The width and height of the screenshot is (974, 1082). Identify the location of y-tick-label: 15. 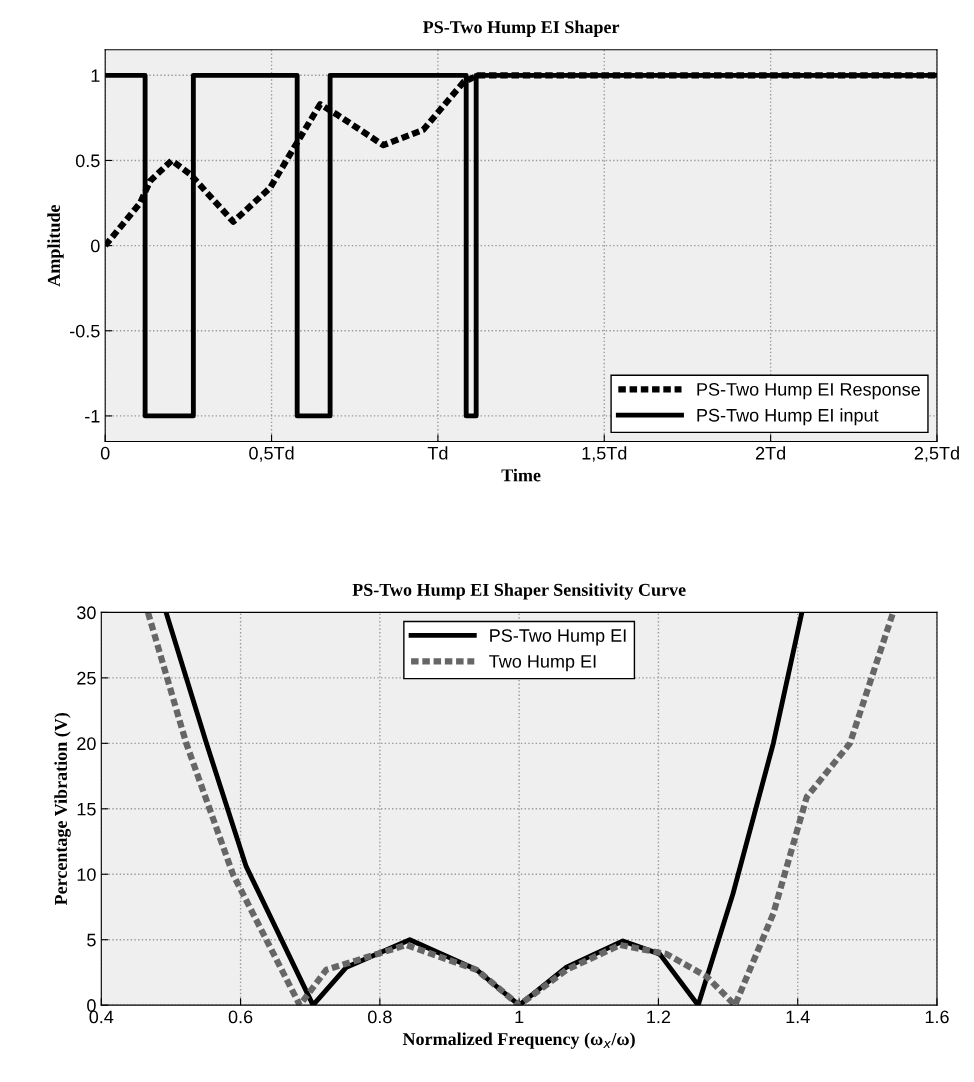
(86, 809).